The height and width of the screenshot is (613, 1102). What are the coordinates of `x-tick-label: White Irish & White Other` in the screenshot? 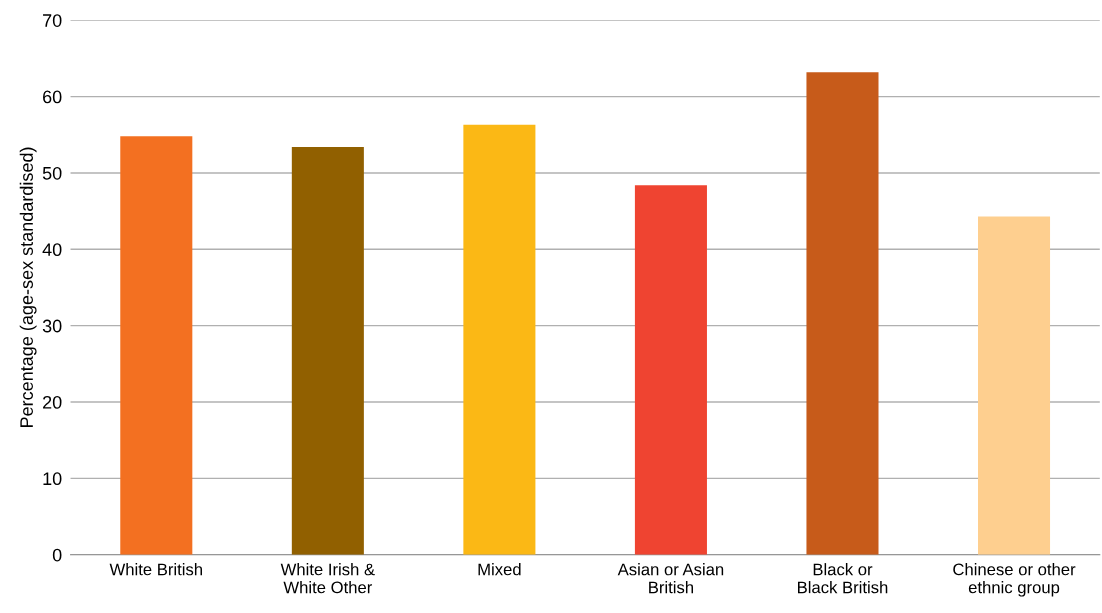 It's located at (327, 578).